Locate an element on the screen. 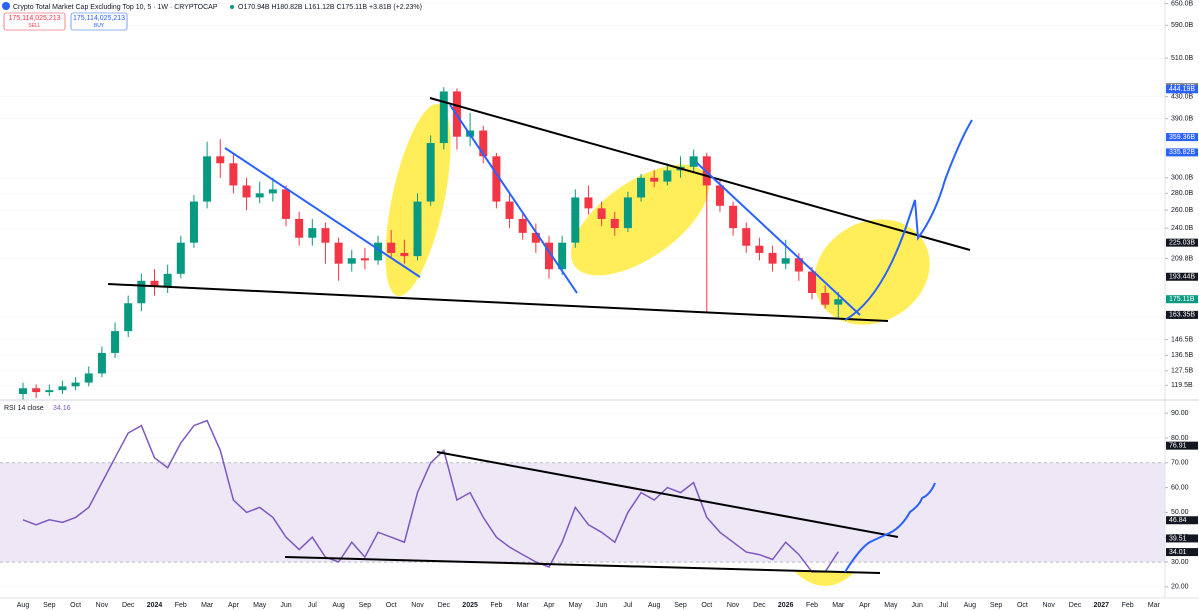 This screenshot has height=611, width=1199. price-badge-label: 359.36B is located at coordinates (1182, 137).